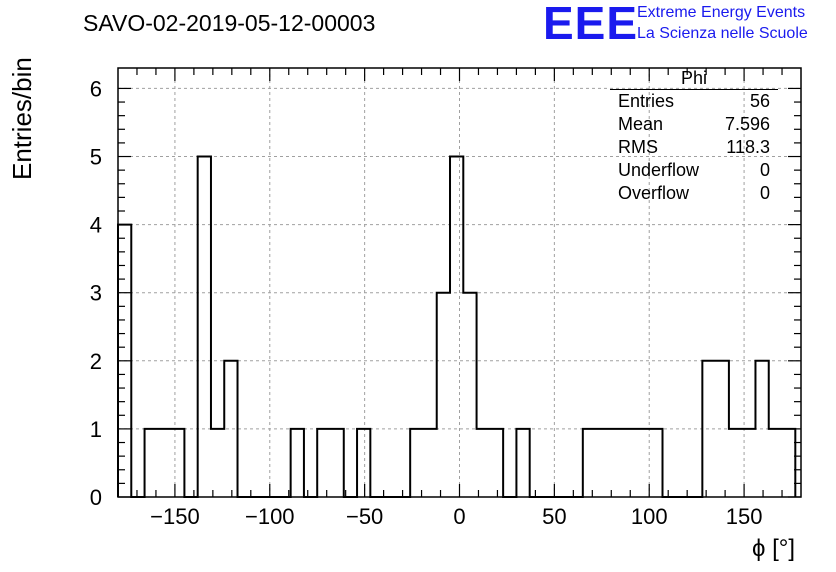 The image size is (836, 572). Describe the element at coordinates (459, 516) in the screenshot. I see `x-tick-label: 0` at that location.